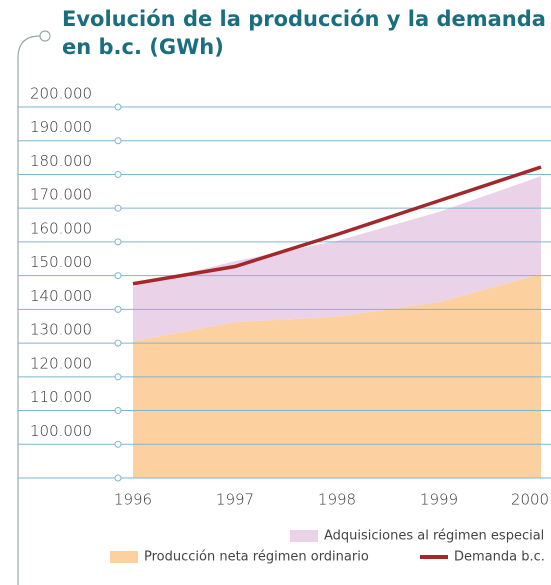  What do you see at coordinates (61, 161) in the screenshot?
I see `y-tick-label: 180.000` at bounding box center [61, 161].